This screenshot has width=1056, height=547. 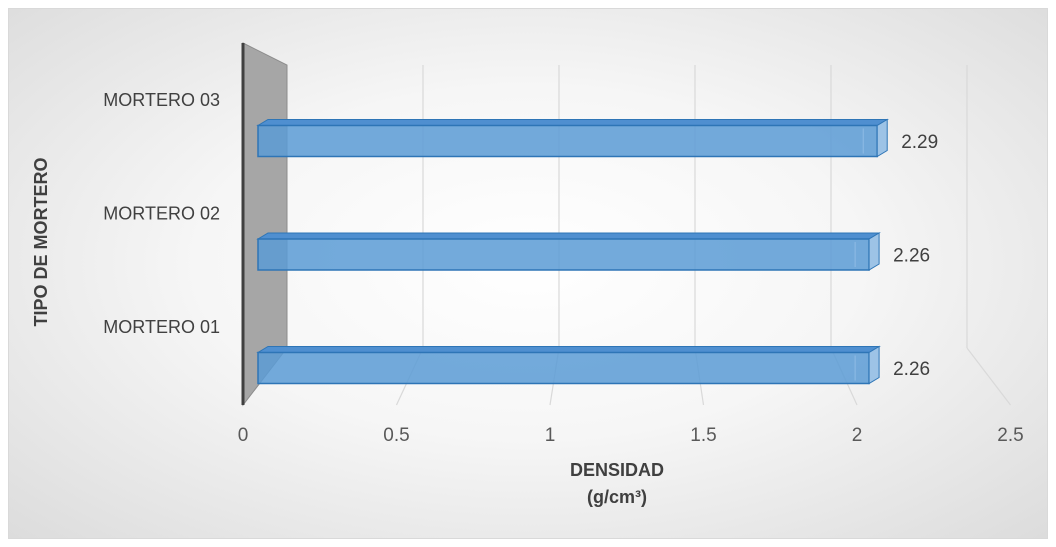 I want to click on x-axis-title: DENSIDAD, so click(x=617, y=470).